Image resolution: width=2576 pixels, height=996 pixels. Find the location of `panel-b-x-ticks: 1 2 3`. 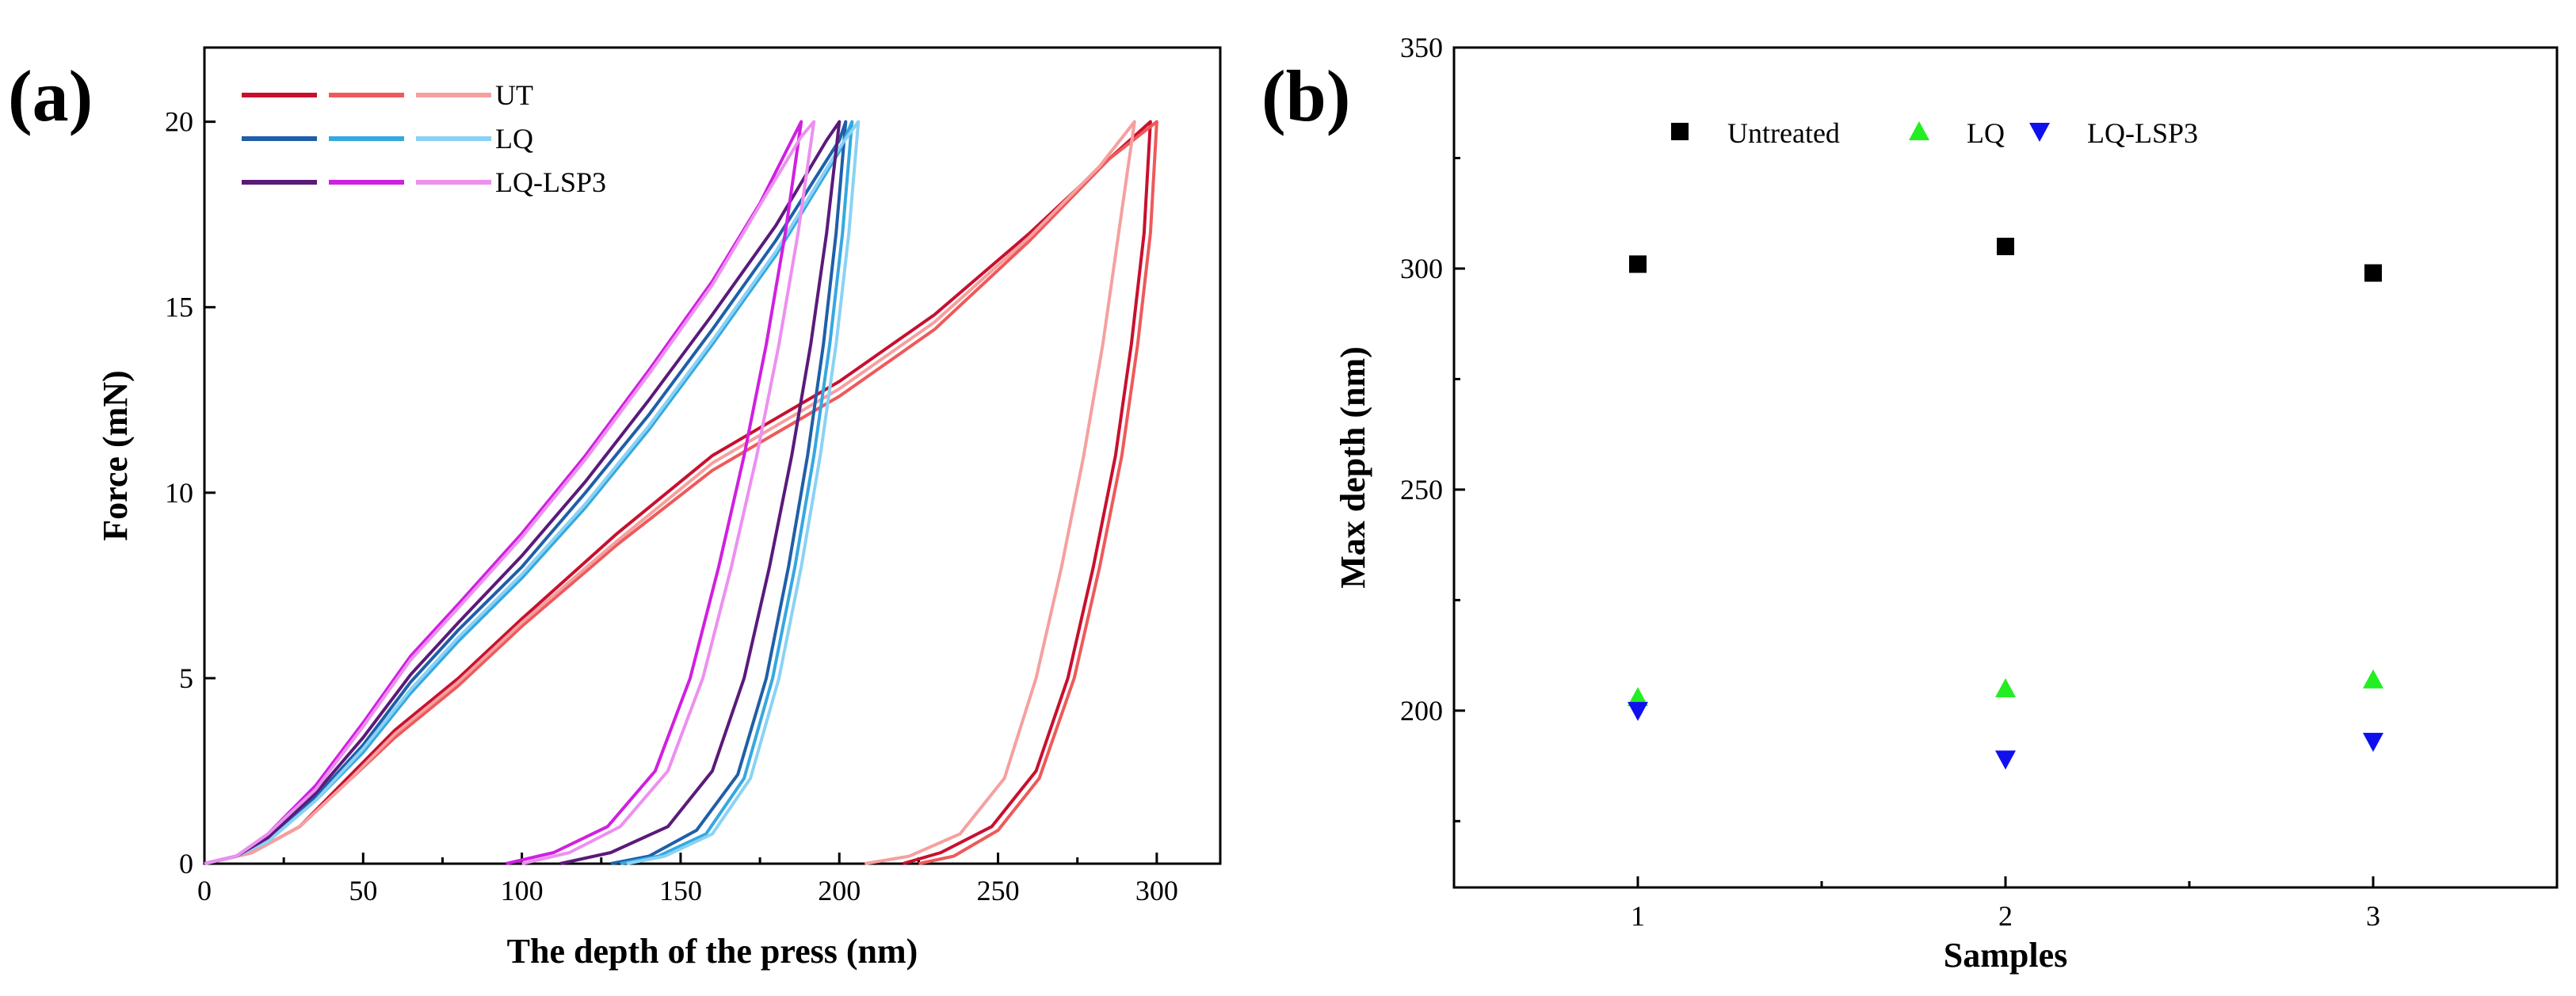

panel-b-x-ticks: 1 2 3 is located at coordinates (2005, 904).